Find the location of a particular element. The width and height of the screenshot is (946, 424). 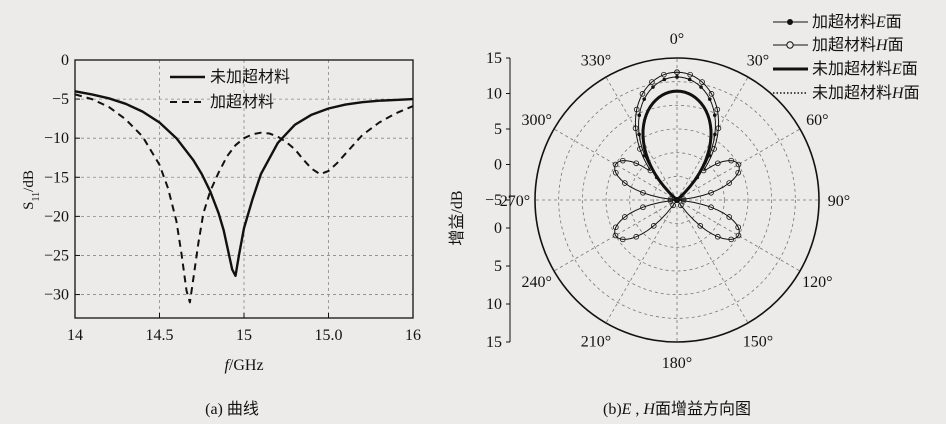

legend-marker-h-loaded is located at coordinates (790, 45).